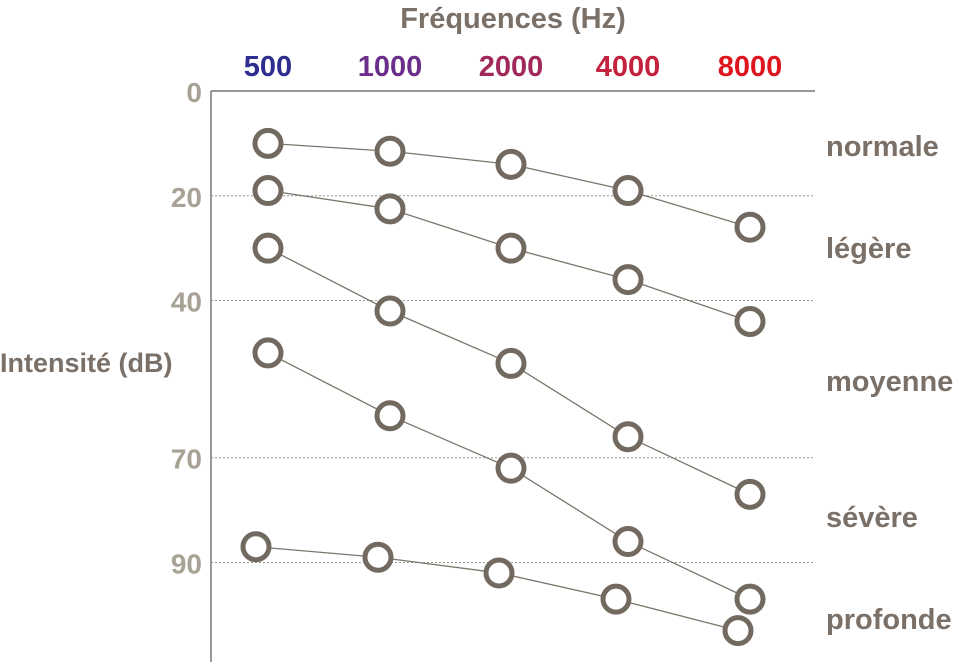  I want to click on y-tick-label-70: 70, so click(186, 459).